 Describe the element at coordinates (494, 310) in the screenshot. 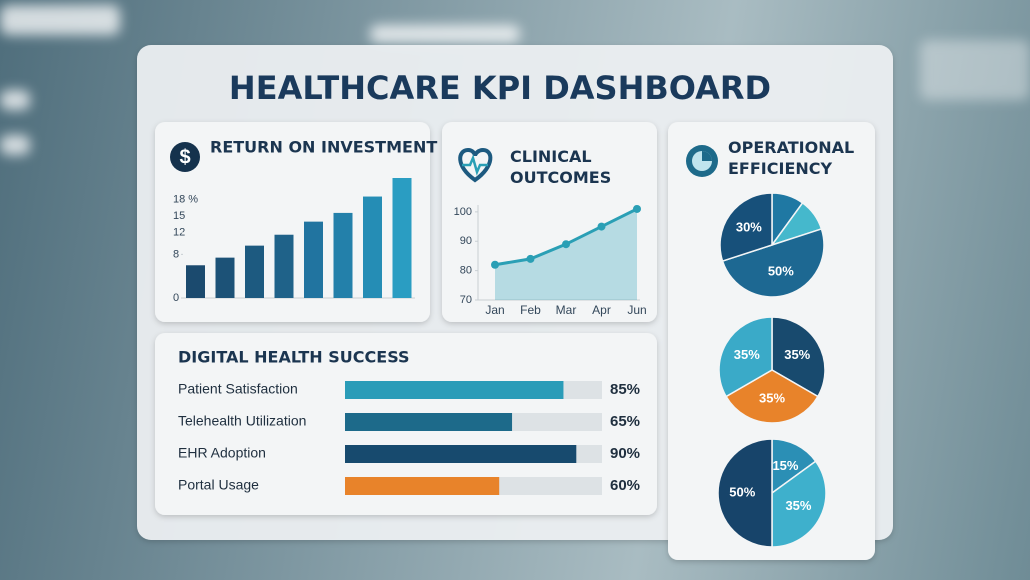

I see `x-tick-label: Jan` at that location.